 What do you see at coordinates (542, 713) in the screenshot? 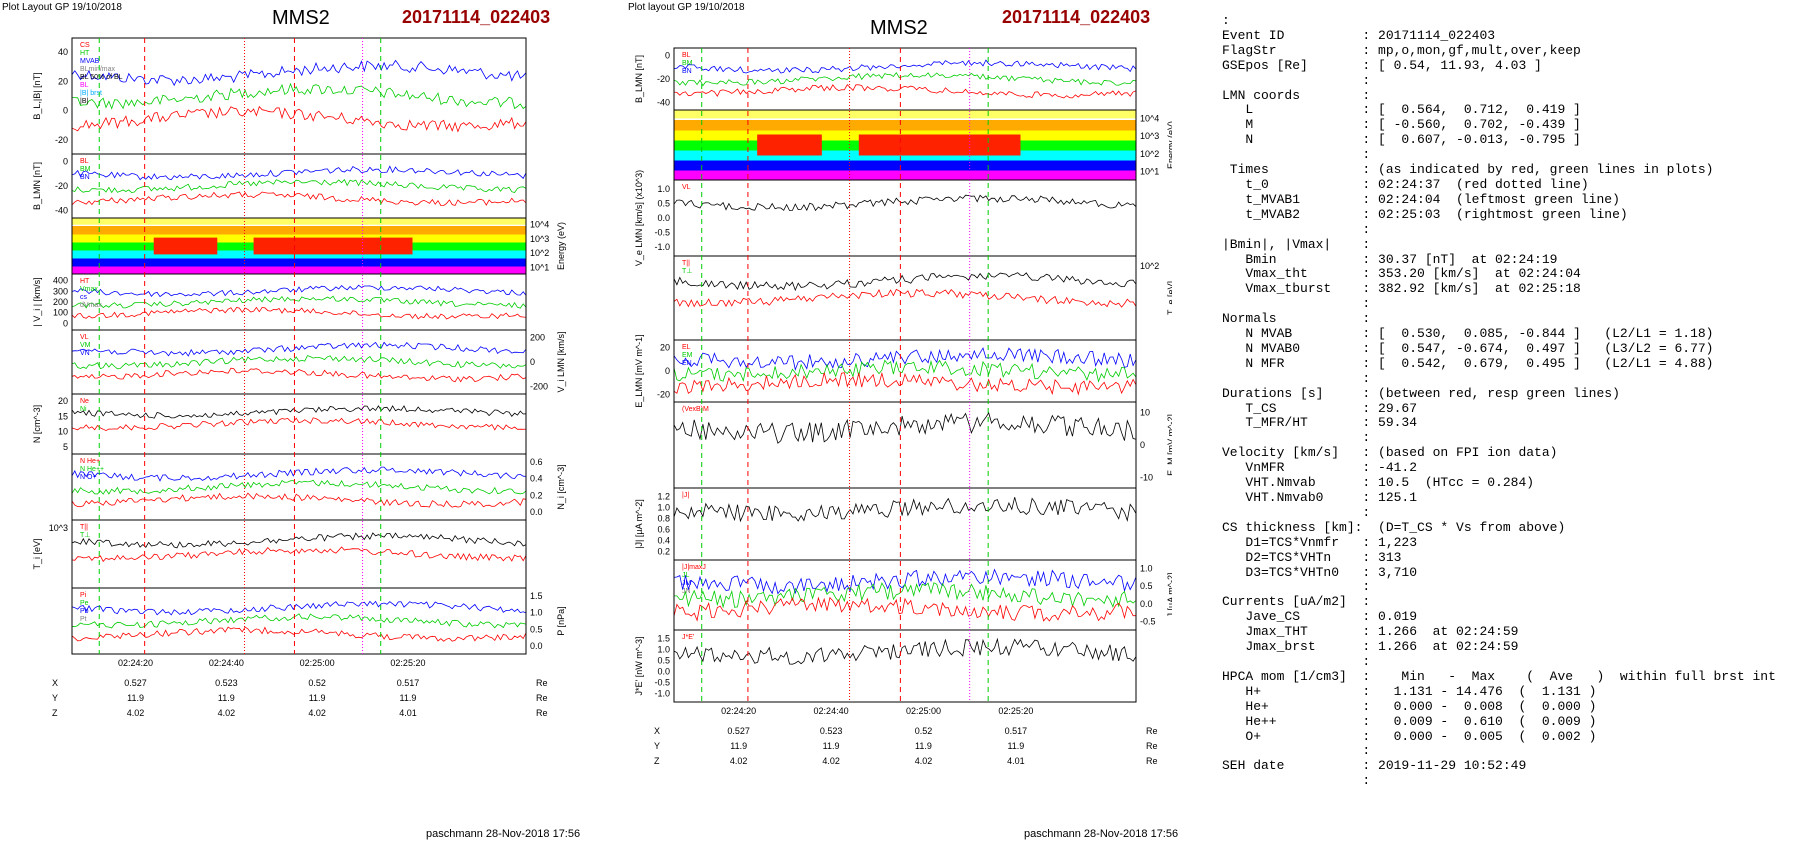
I see `pos-unit: Re` at bounding box center [542, 713].